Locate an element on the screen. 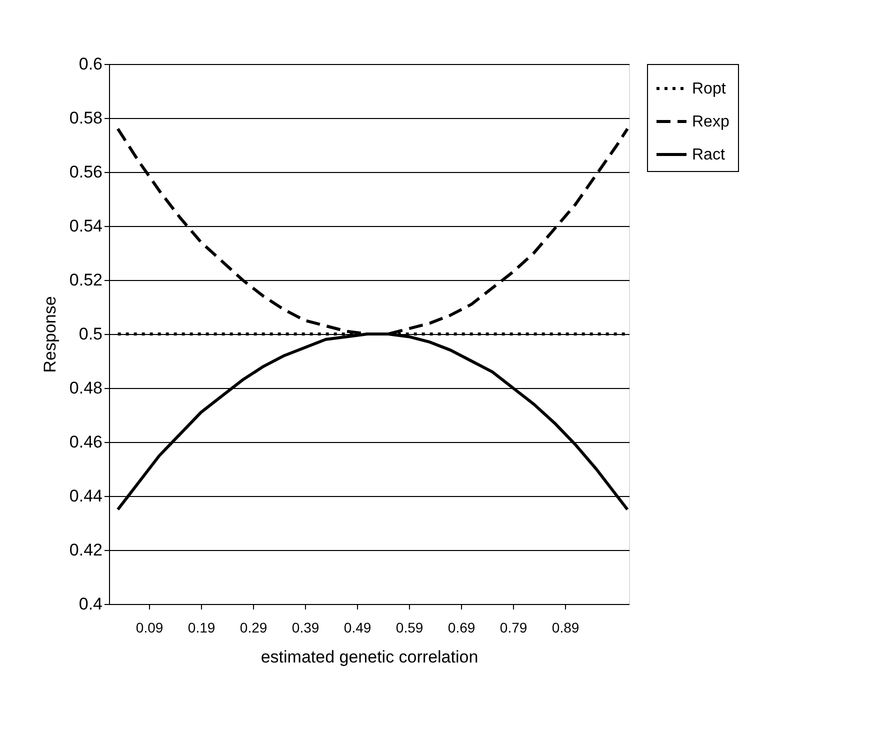 The height and width of the screenshot is (739, 877). y-tick-label: 0.46 is located at coordinates (85, 442).